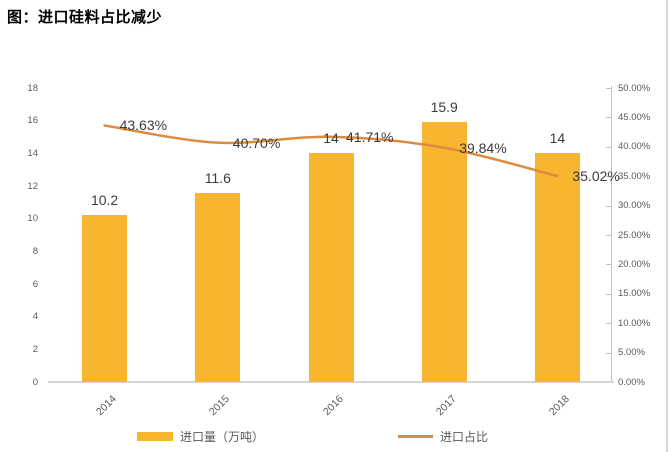 The image size is (668, 452). Describe the element at coordinates (634, 176) in the screenshot. I see `right-axis-tick: 35.00%` at that location.